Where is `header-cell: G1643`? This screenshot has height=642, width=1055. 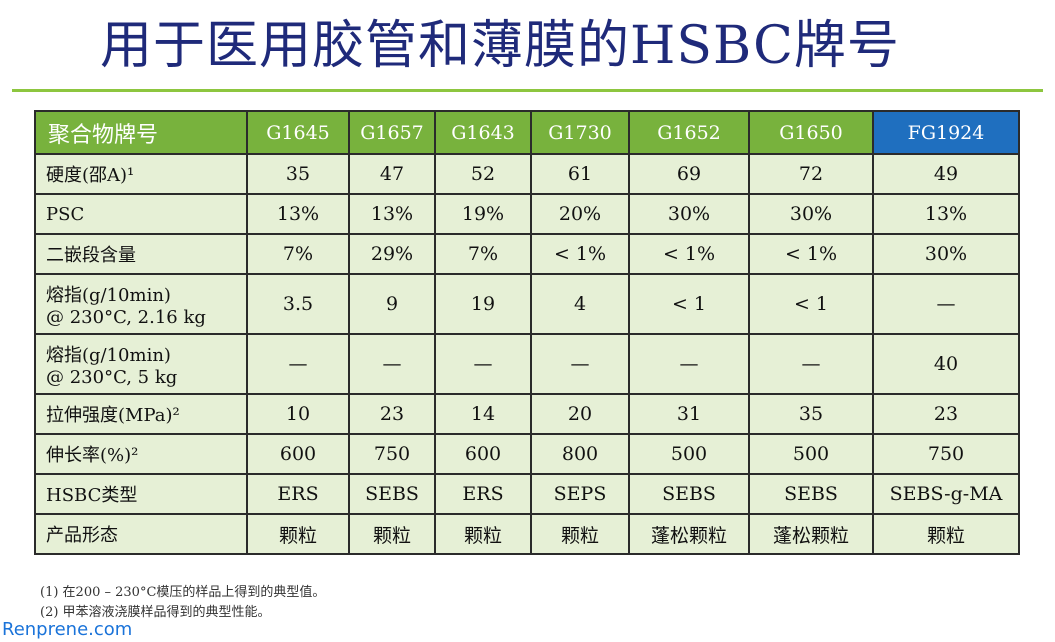
header-cell: G1643 is located at coordinates (483, 132).